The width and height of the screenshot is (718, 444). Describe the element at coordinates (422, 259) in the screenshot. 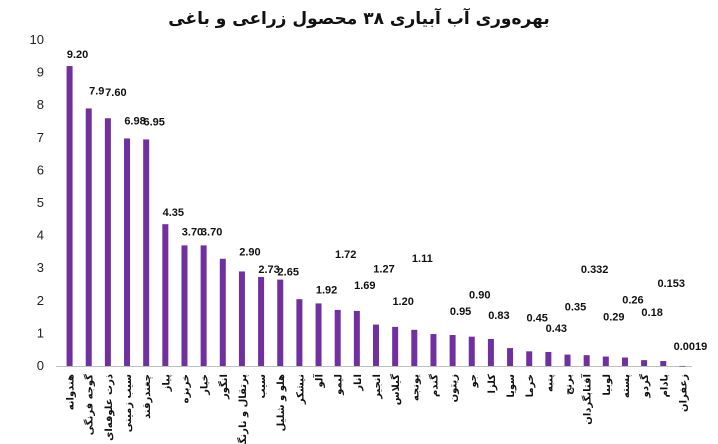

I see `data-label: 1.11` at that location.